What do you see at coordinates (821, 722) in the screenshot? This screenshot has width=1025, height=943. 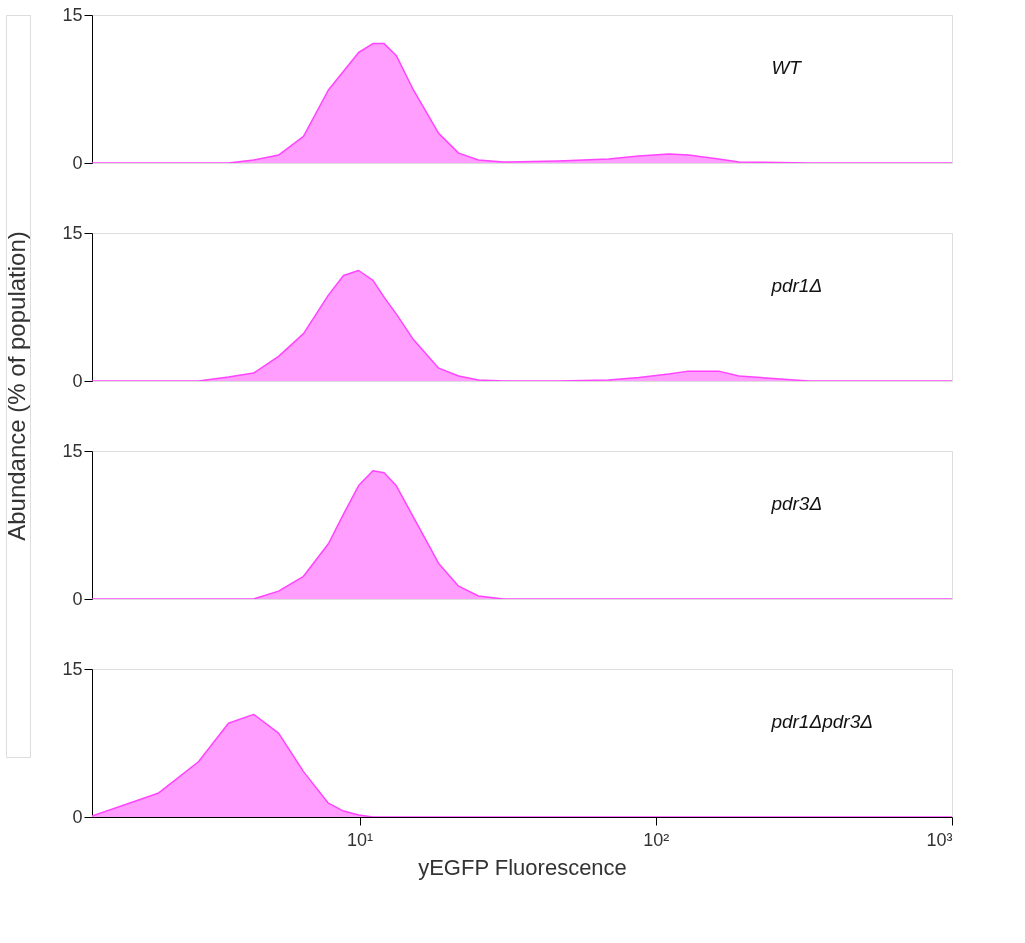 I see `text: pdr1Δpdr3Δ` at bounding box center [821, 722].